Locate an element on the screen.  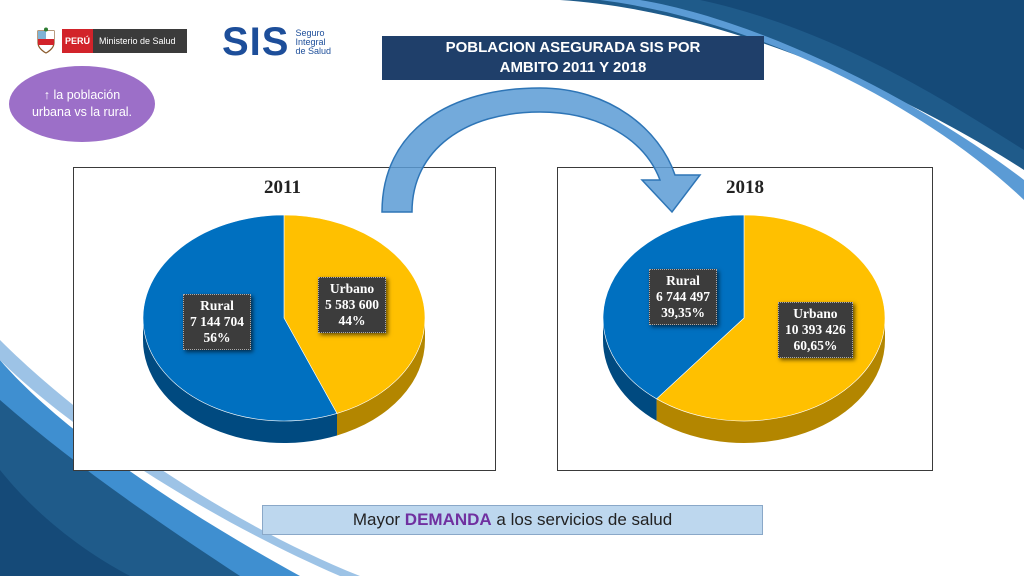
label-2011-urbano-value: 5 583 600 is located at coordinates (352, 304).